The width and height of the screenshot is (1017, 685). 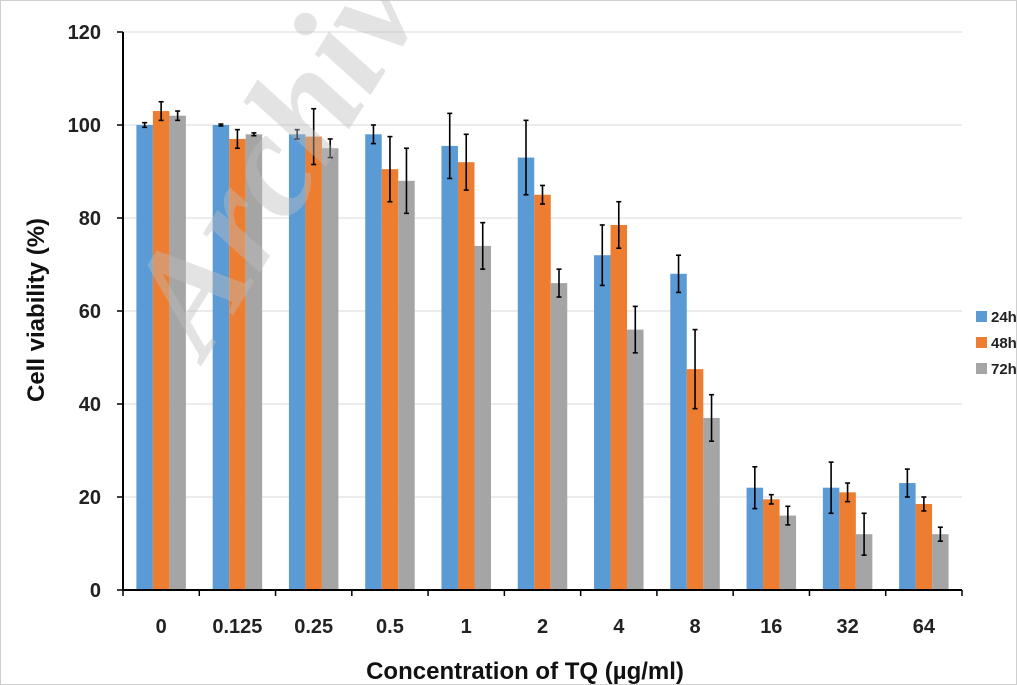 I want to click on y-tick-label: 100, so click(x=84, y=126).